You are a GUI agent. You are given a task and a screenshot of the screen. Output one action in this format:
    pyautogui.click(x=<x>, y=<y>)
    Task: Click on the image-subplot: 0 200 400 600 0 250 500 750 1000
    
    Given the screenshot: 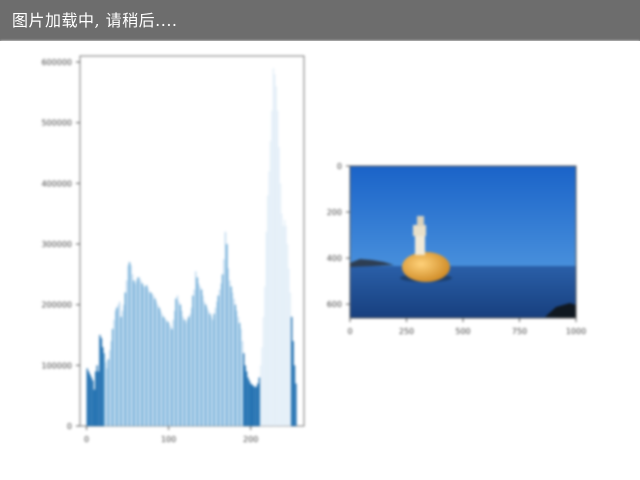 What is the action you would take?
    pyautogui.click(x=456, y=249)
    